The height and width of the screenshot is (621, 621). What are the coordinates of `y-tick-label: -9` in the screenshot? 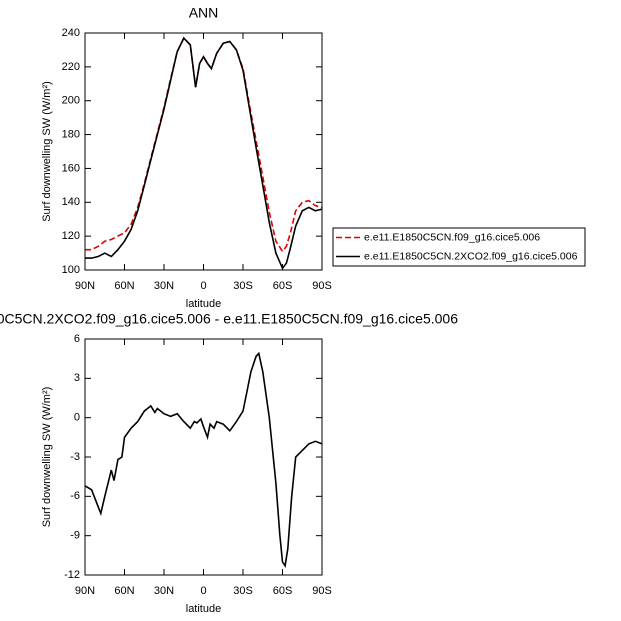 It's located at (75, 536).